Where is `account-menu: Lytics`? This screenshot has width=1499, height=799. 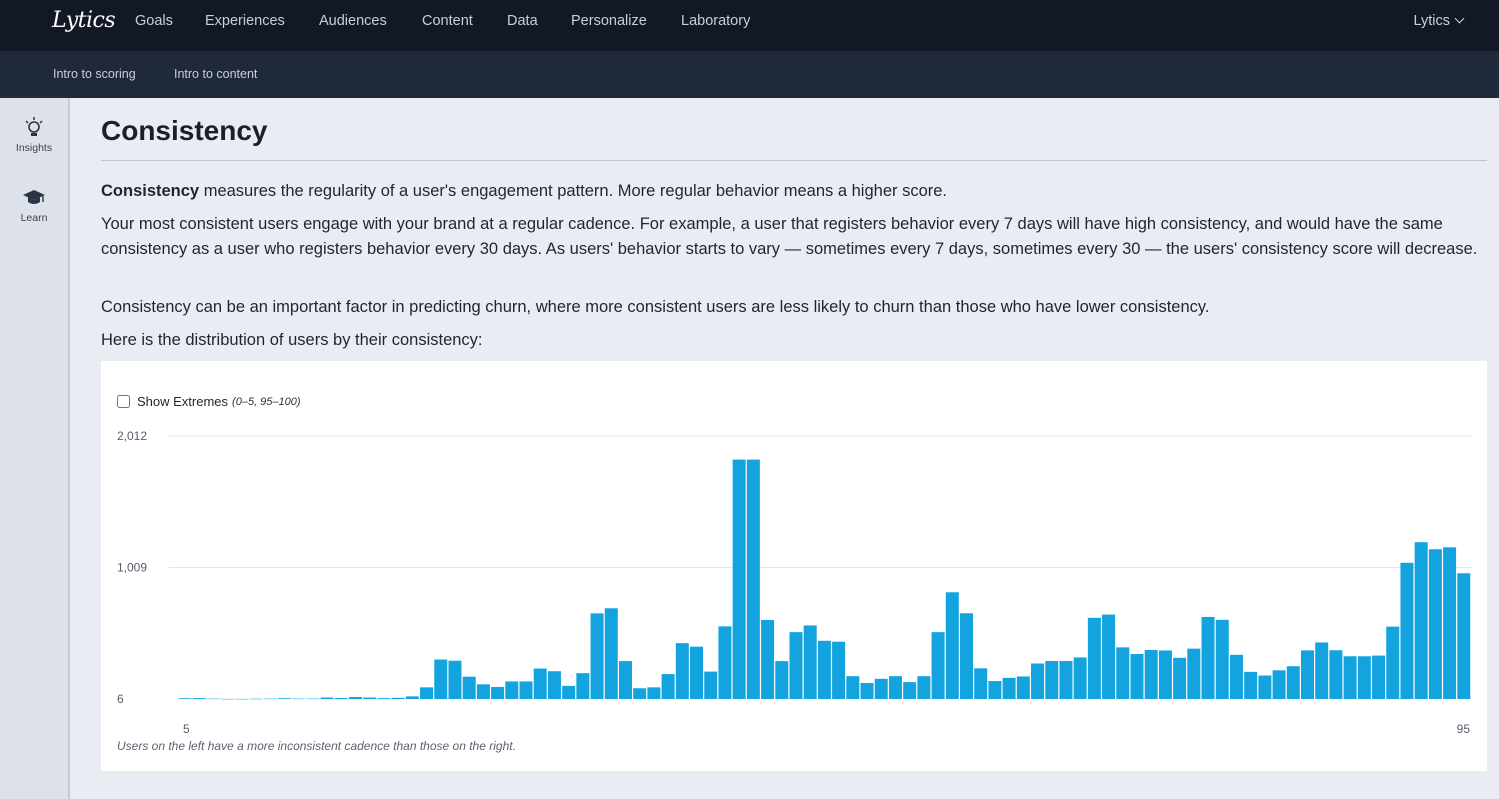
account-menu: Lytics is located at coordinates (1439, 25).